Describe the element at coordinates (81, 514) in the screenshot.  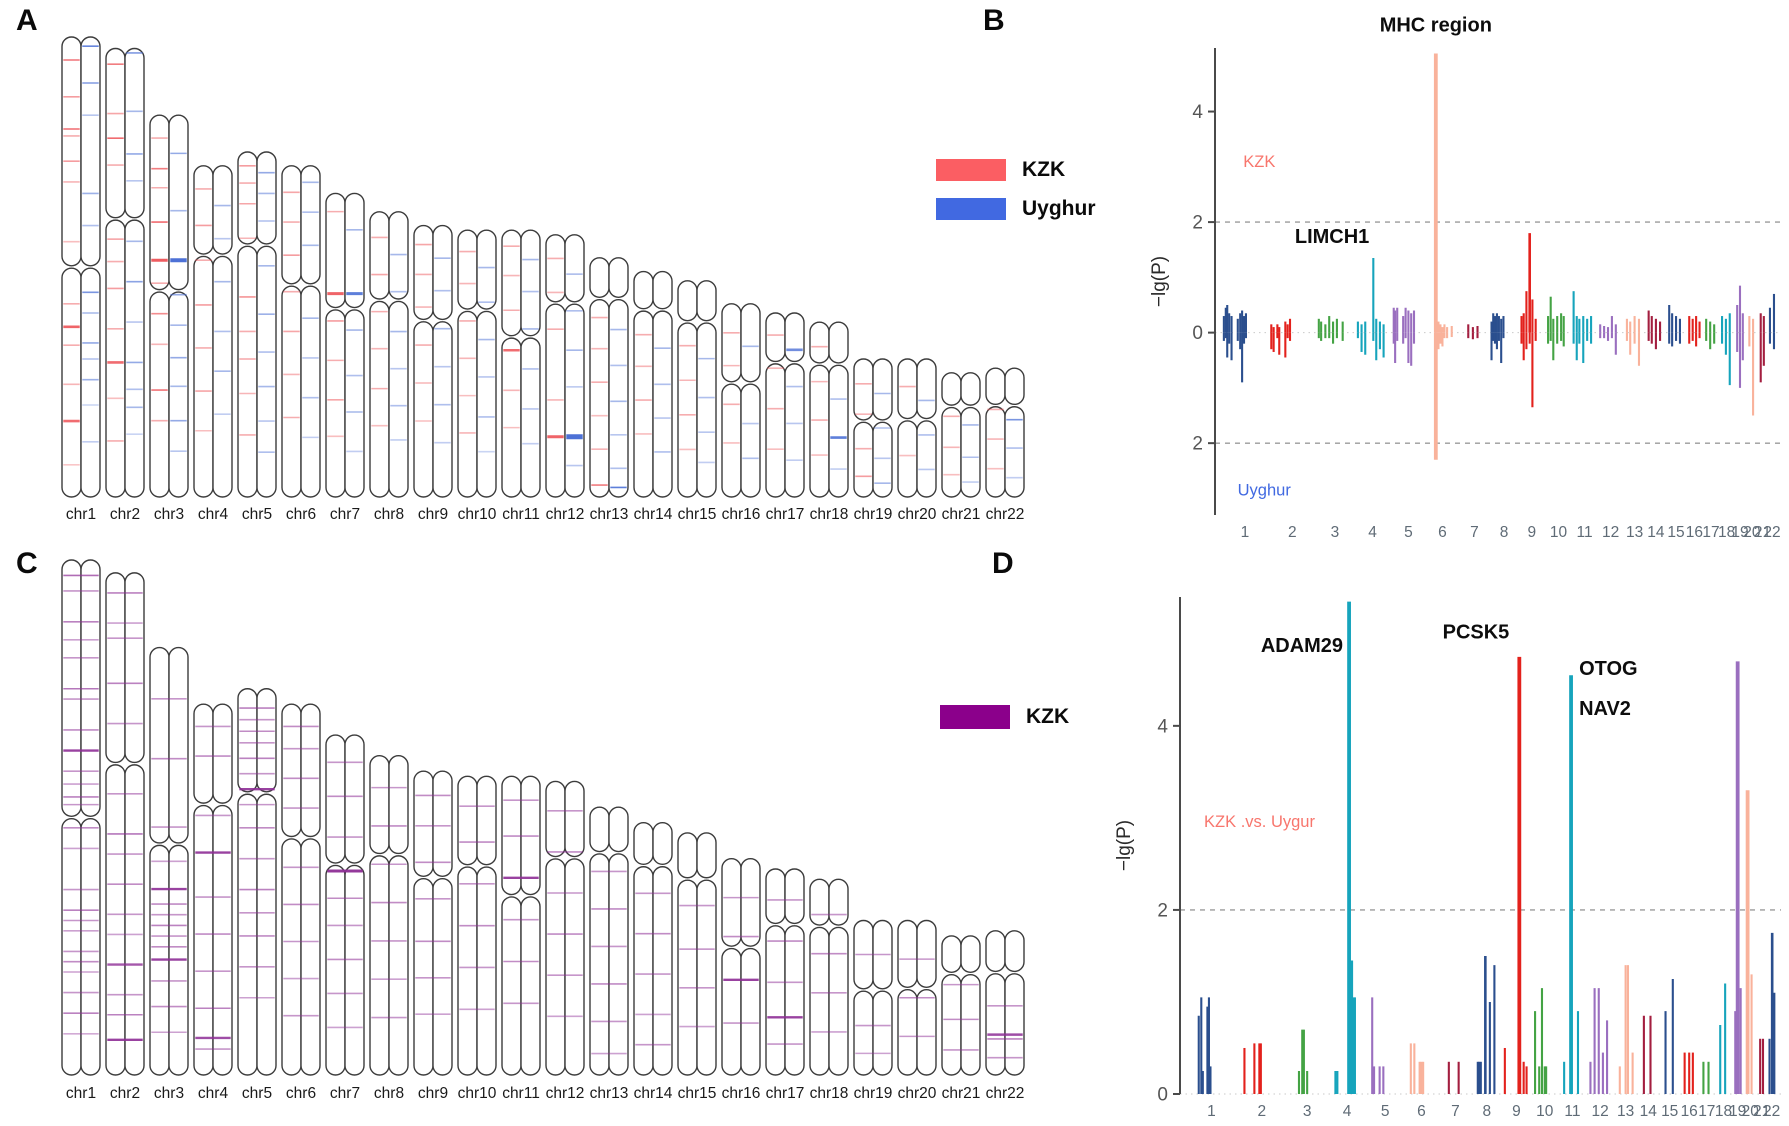
I see `chromosome-label: chr1` at that location.